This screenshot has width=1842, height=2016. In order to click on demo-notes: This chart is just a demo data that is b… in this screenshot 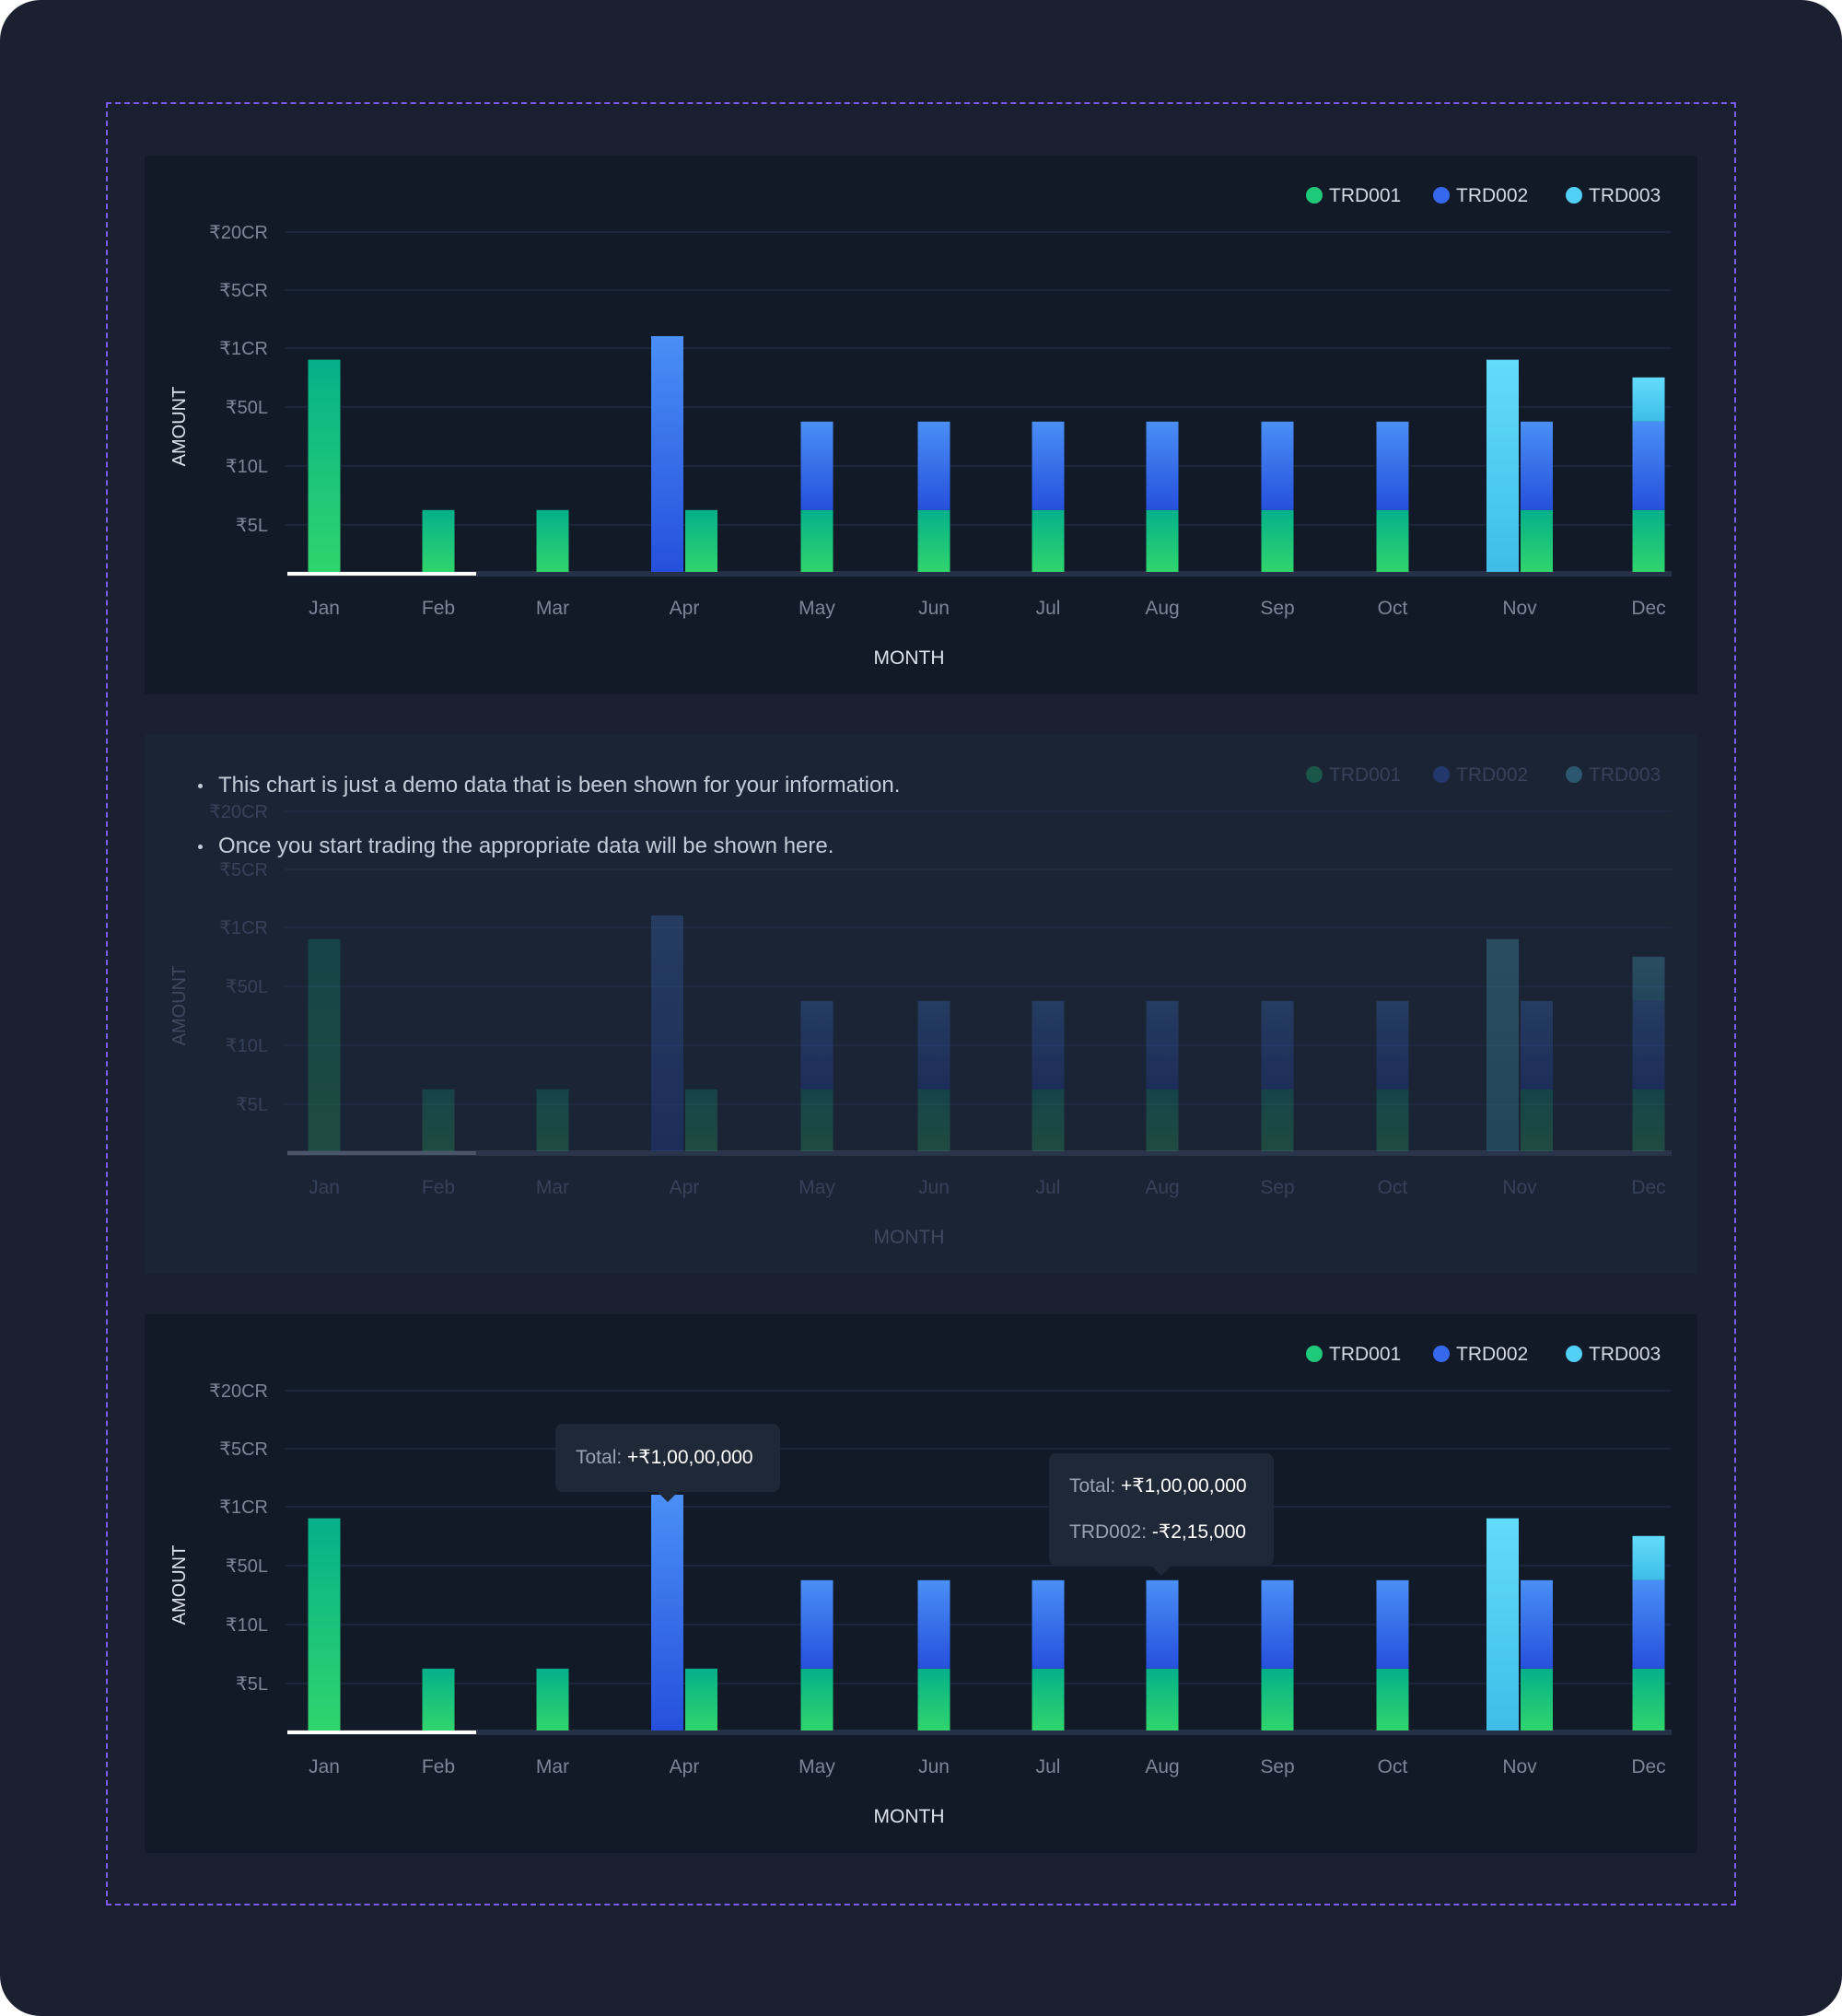, I will do `click(549, 832)`.